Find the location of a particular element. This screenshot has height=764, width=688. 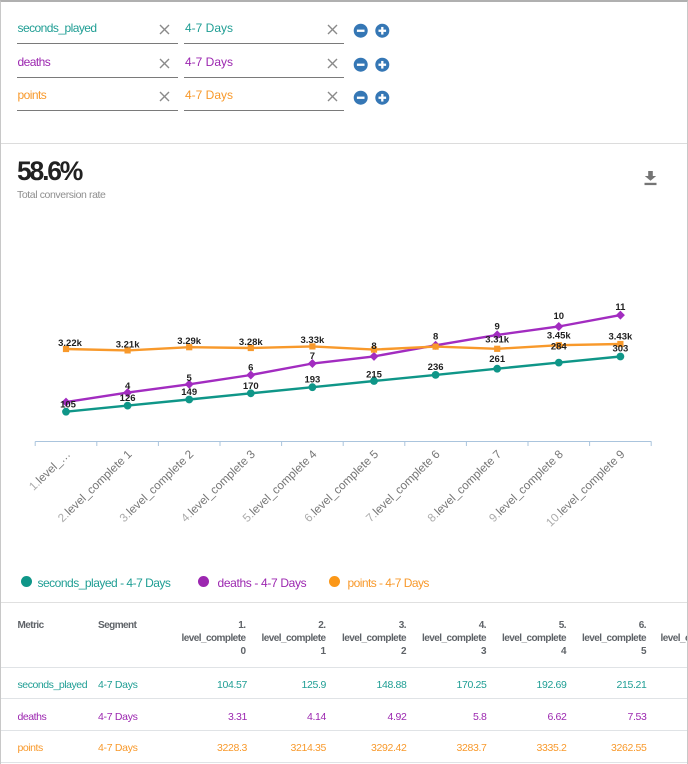

svg-text: 3.28k is located at coordinates (251, 342).